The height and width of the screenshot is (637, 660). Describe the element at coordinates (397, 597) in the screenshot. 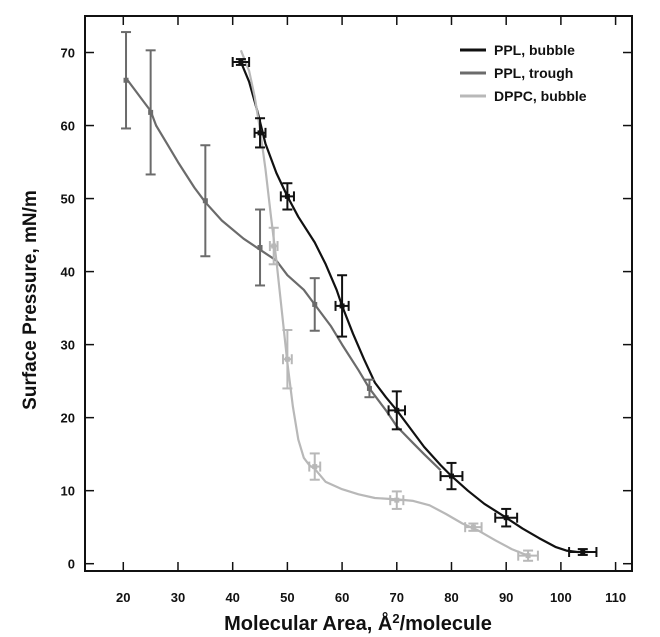

I see `x-tick-label: 70` at that location.